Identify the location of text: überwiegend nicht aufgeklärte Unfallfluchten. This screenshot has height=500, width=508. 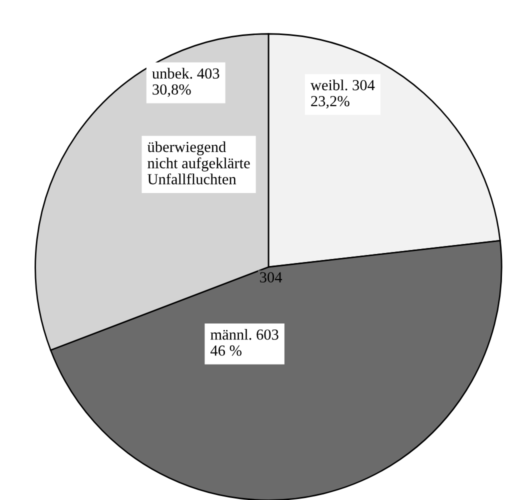
(198, 162).